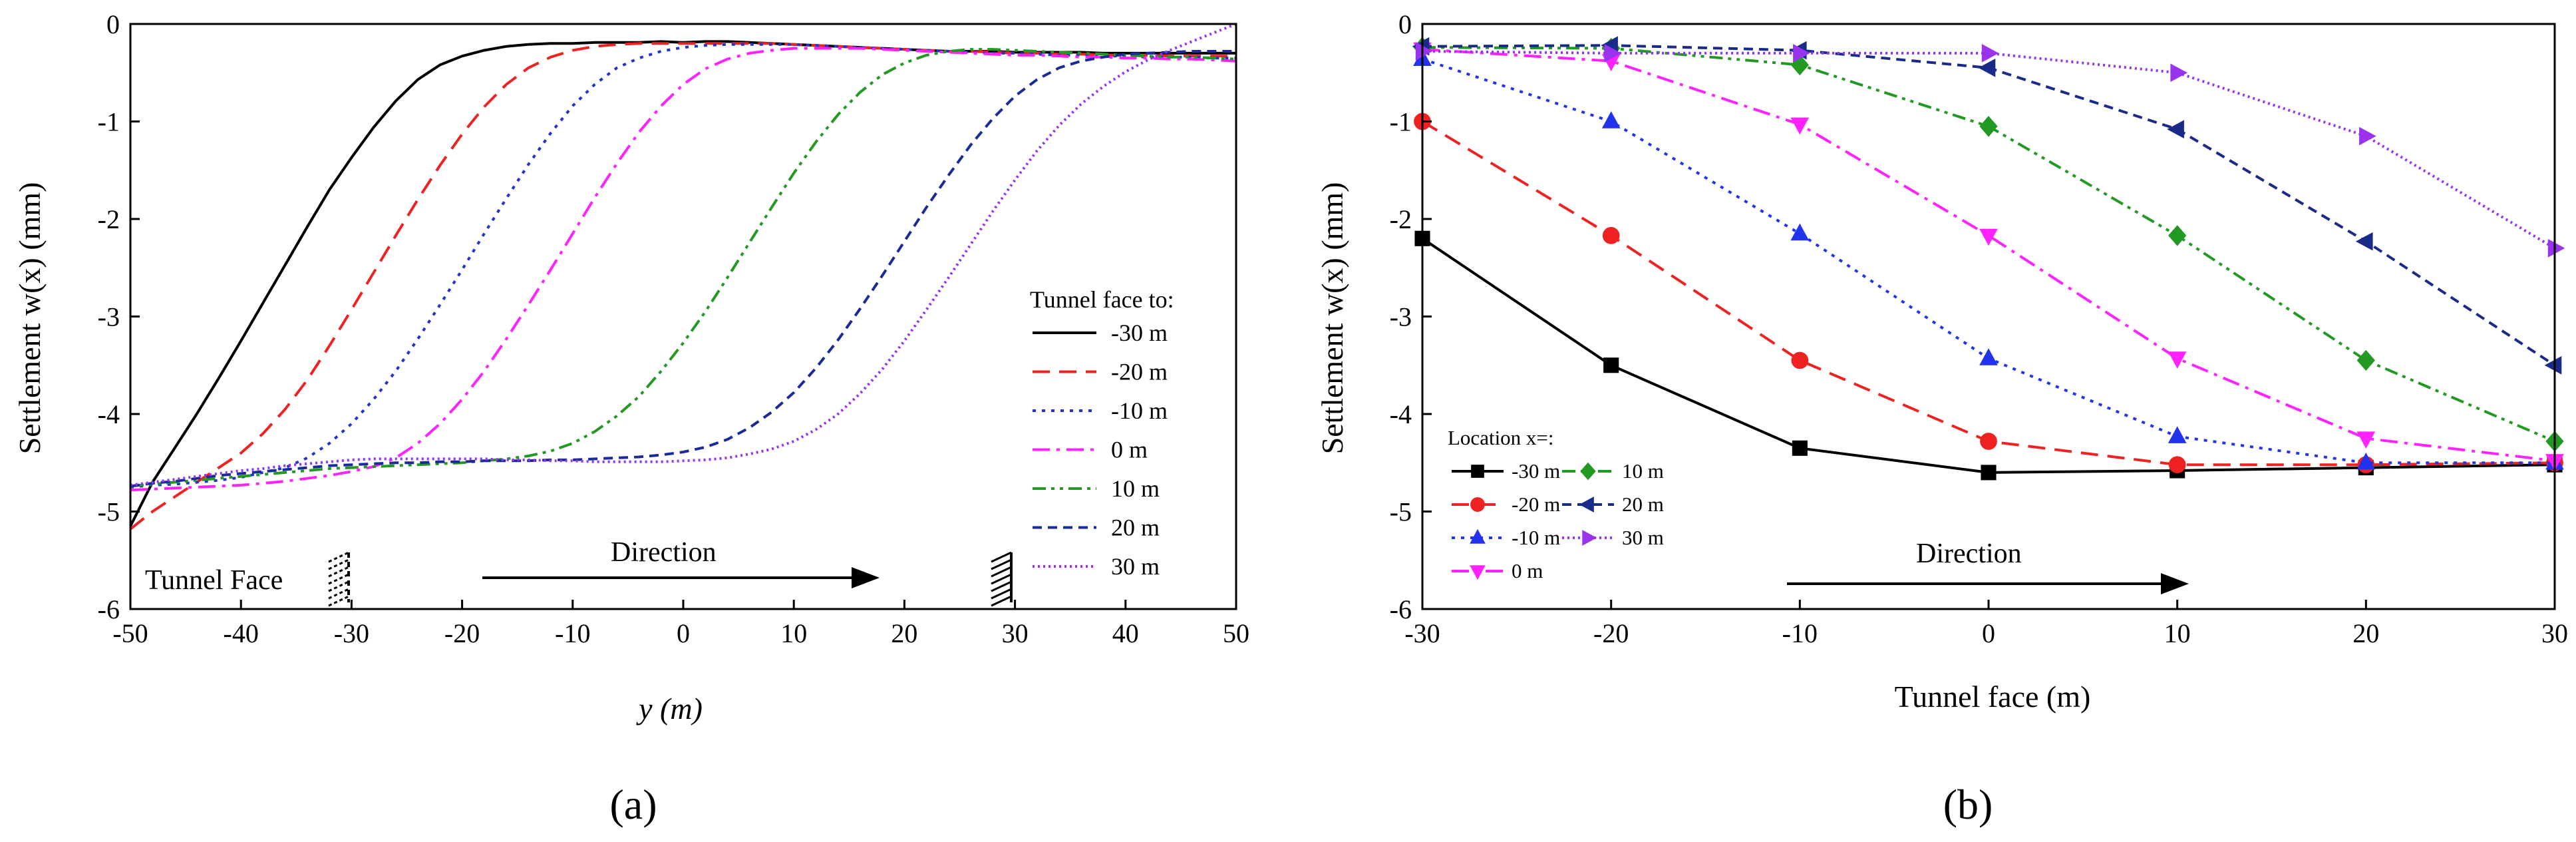  I want to click on panel-a-legend-label-6: 30 m, so click(1135, 566).